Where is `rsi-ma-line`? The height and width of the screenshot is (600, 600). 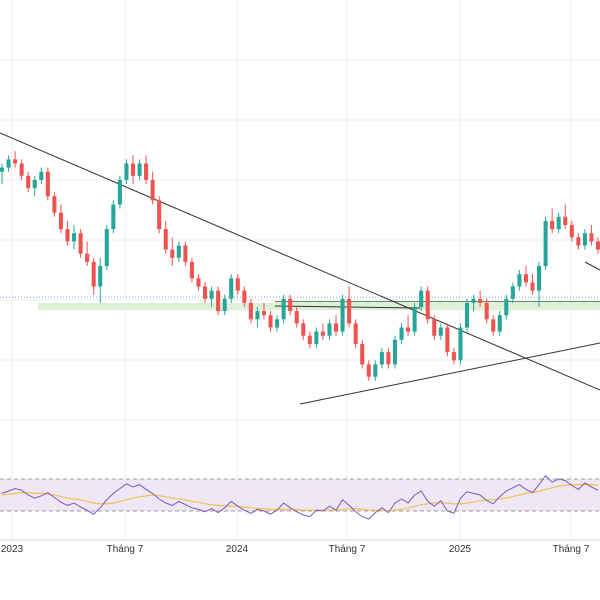 rsi-ma-line is located at coordinates (300, 498).